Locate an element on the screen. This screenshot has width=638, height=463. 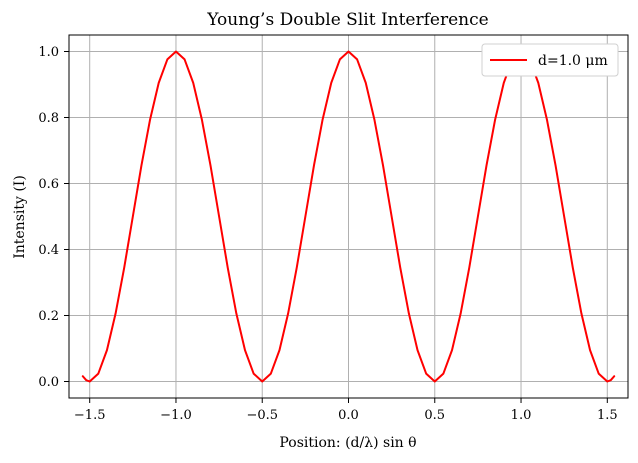
x-tick-label: −1.5 is located at coordinates (90, 415).